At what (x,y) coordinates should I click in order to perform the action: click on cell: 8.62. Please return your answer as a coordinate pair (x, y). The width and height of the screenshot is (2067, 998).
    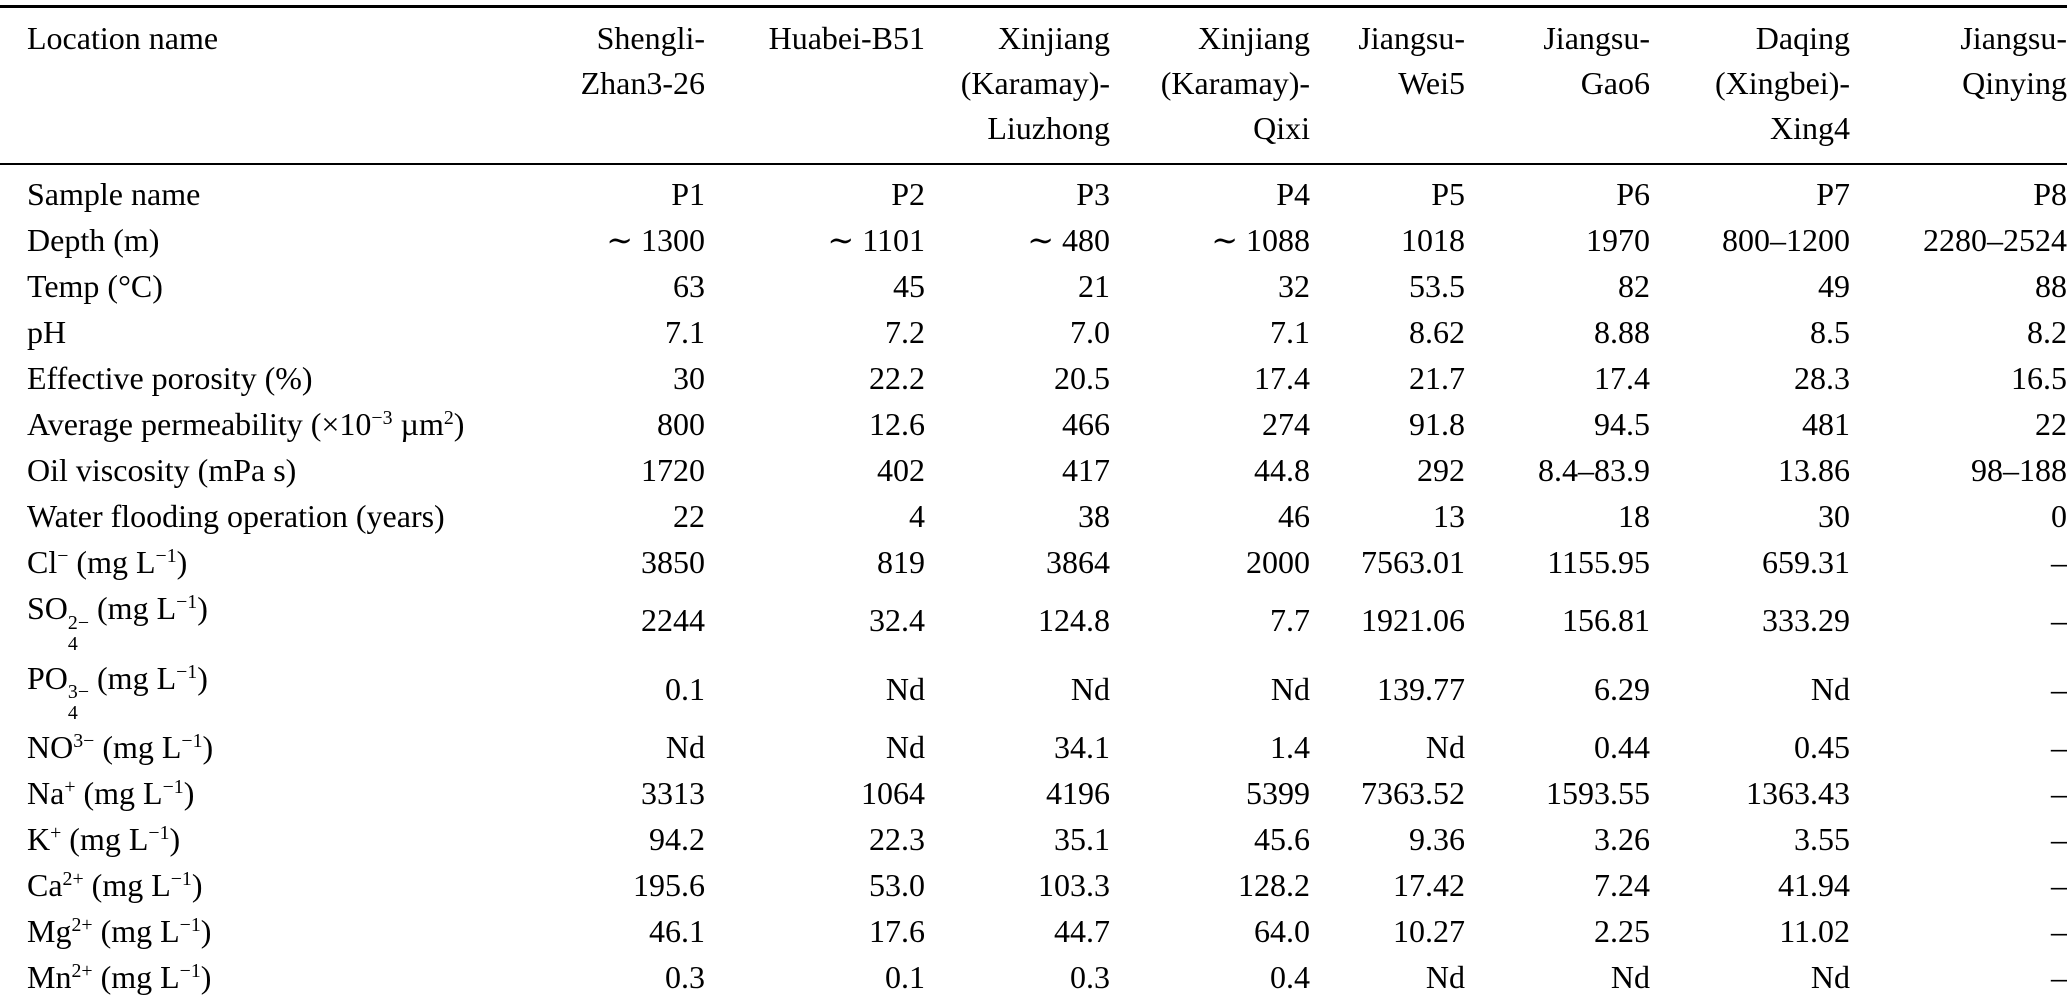
    Looking at the image, I should click on (1437, 332).